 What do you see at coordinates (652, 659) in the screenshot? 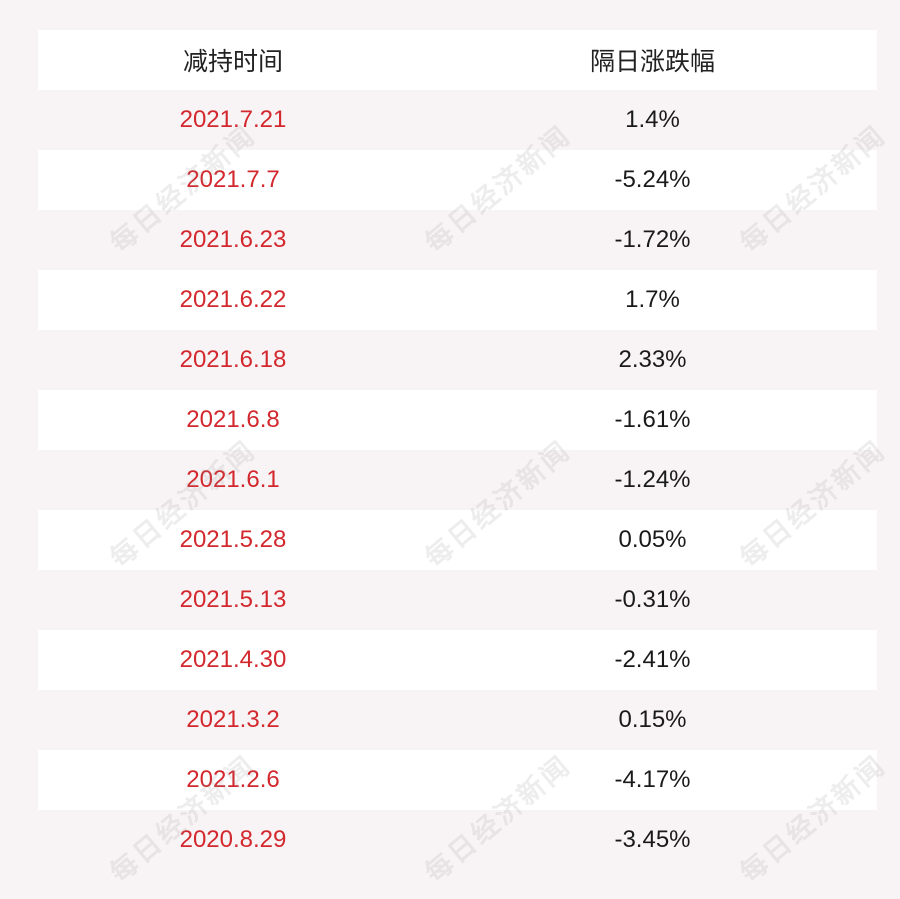
I see `next-day-change-cell: -2.41%` at bounding box center [652, 659].